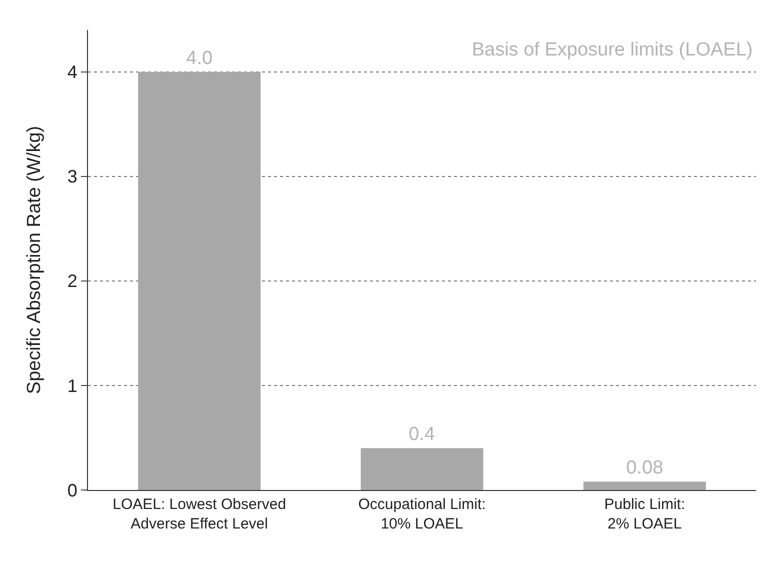  I want to click on y-tick-label: 0, so click(72, 490).